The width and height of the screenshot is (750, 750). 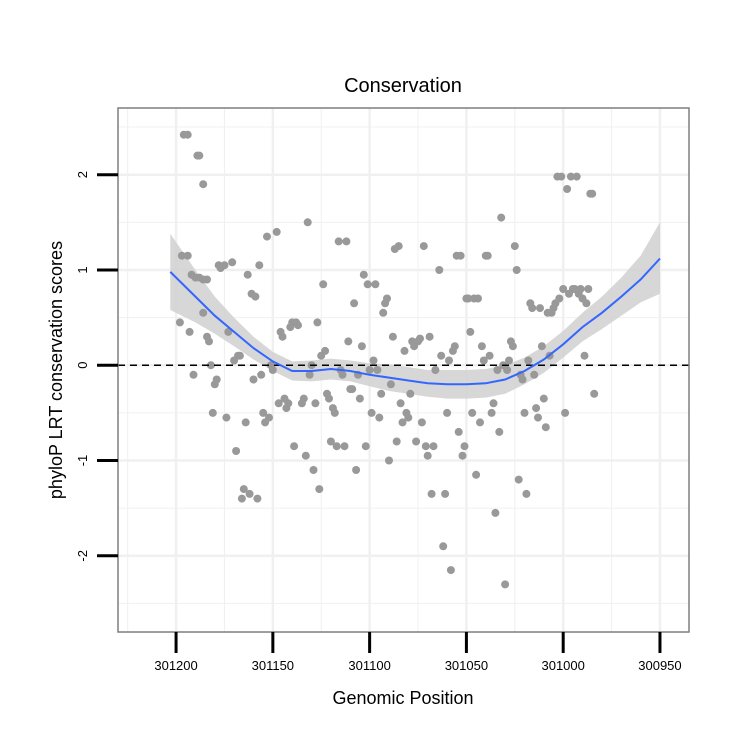 I want to click on y-tick-label: 2, so click(x=82, y=174).